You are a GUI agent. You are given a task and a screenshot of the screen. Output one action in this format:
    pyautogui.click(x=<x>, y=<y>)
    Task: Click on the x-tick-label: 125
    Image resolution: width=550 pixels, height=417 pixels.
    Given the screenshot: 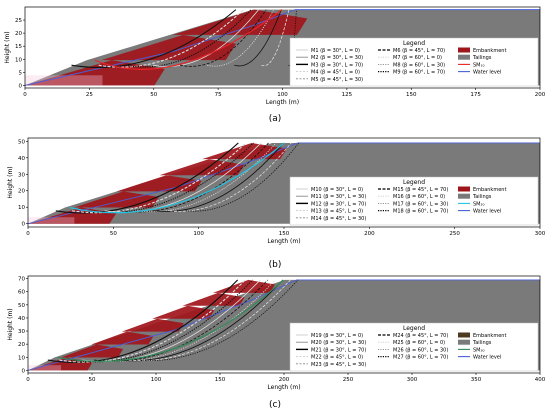 What is the action you would take?
    pyautogui.click(x=347, y=95)
    